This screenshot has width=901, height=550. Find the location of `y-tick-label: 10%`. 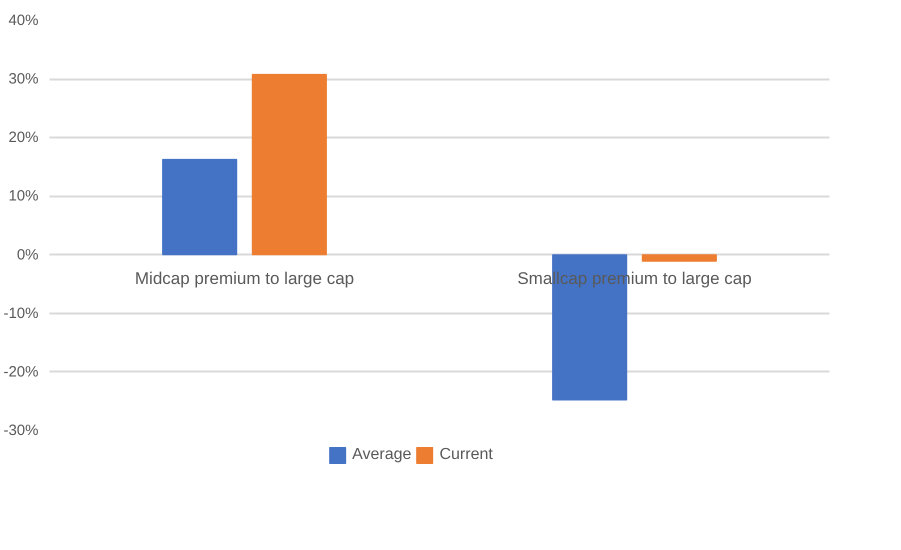

y-tick-label: 10% is located at coordinates (23, 196).